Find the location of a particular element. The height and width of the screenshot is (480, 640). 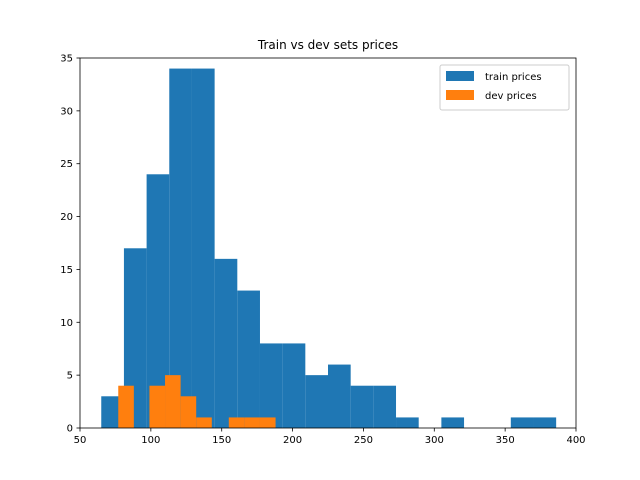

y-tick-label: 5 is located at coordinates (70, 376).